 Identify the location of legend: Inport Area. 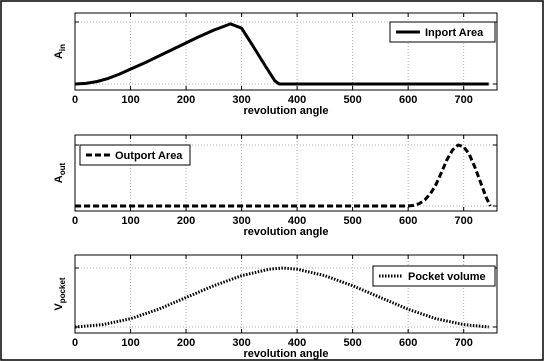
(442, 32).